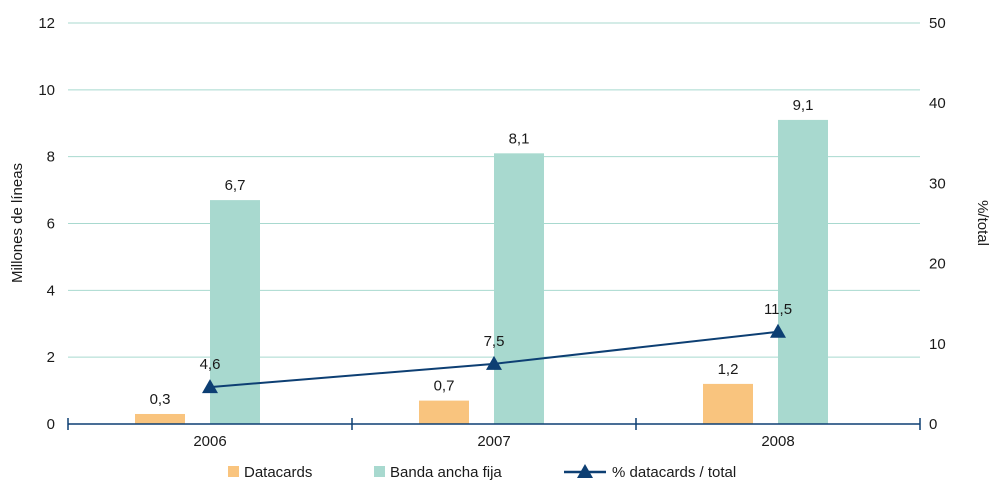  Describe the element at coordinates (210, 364) in the screenshot. I see `line-data-label: 4,6` at that location.